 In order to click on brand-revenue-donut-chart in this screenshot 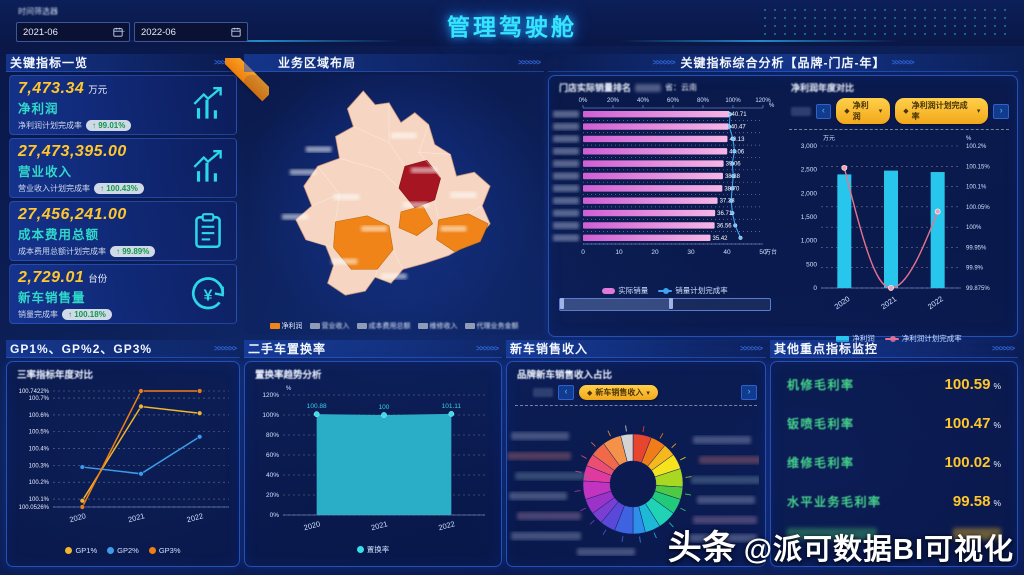, I will do `click(635, 481)`.